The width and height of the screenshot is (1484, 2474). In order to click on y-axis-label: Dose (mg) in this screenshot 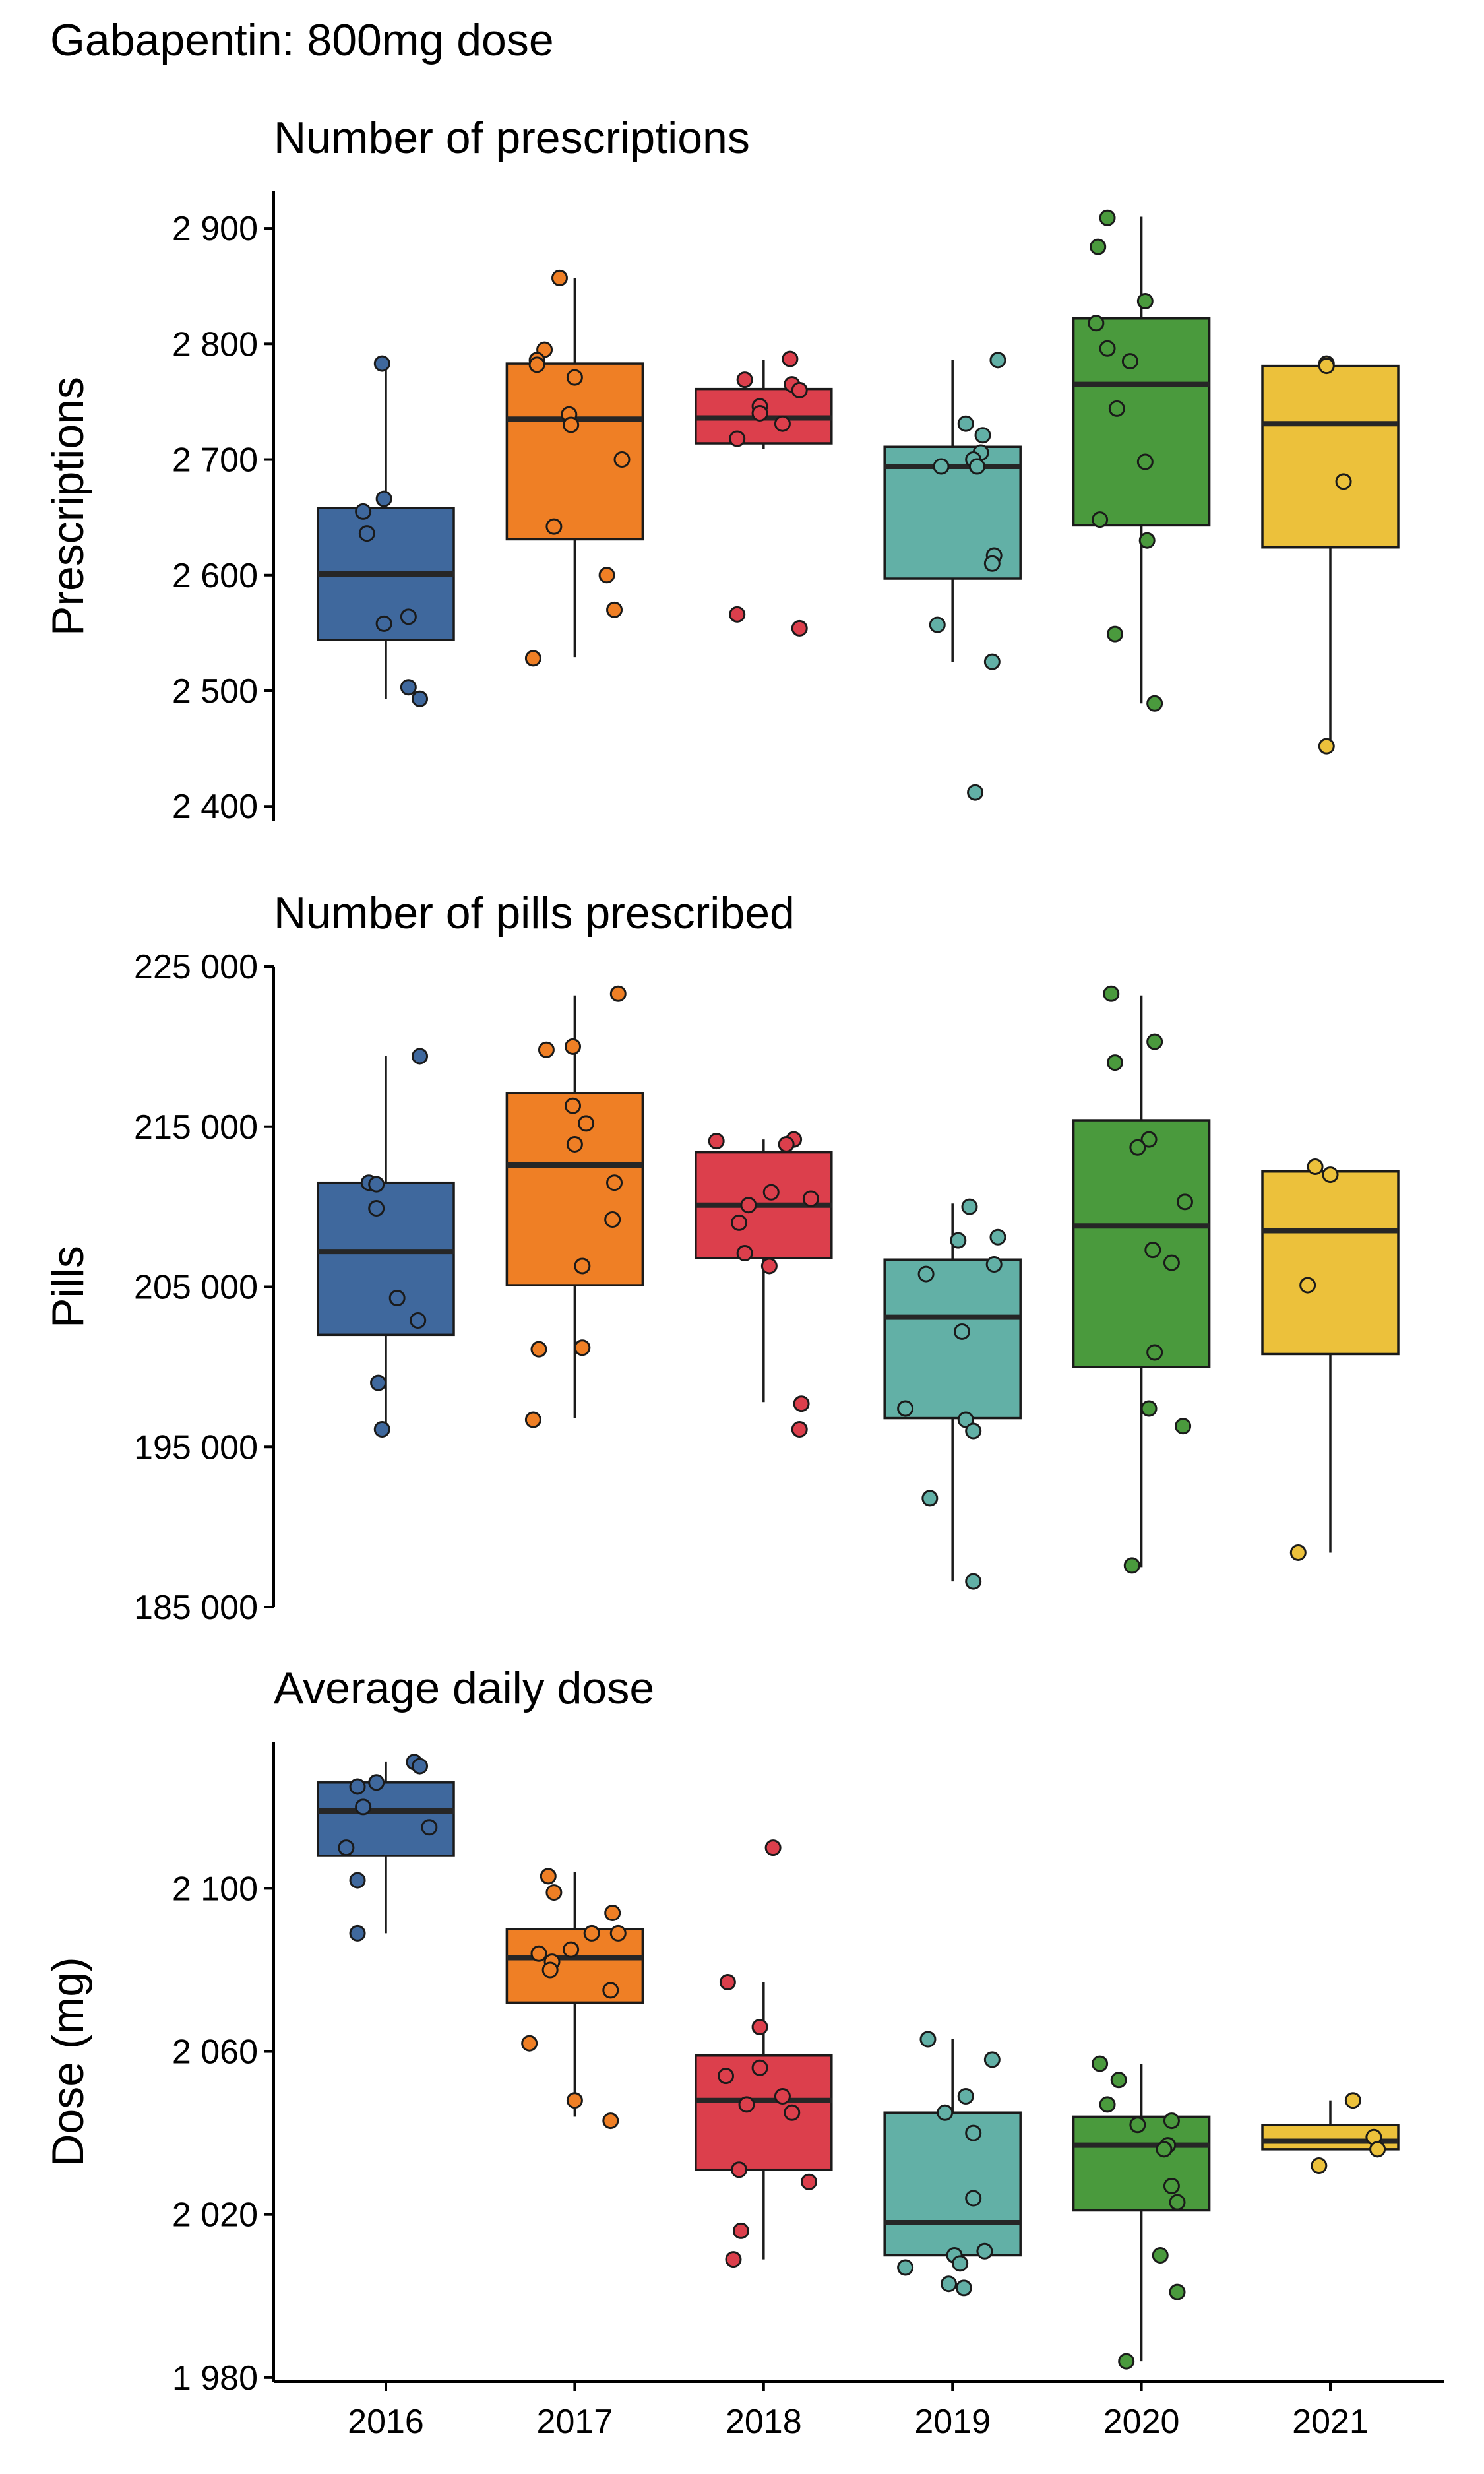, I will do `click(68, 2061)`.